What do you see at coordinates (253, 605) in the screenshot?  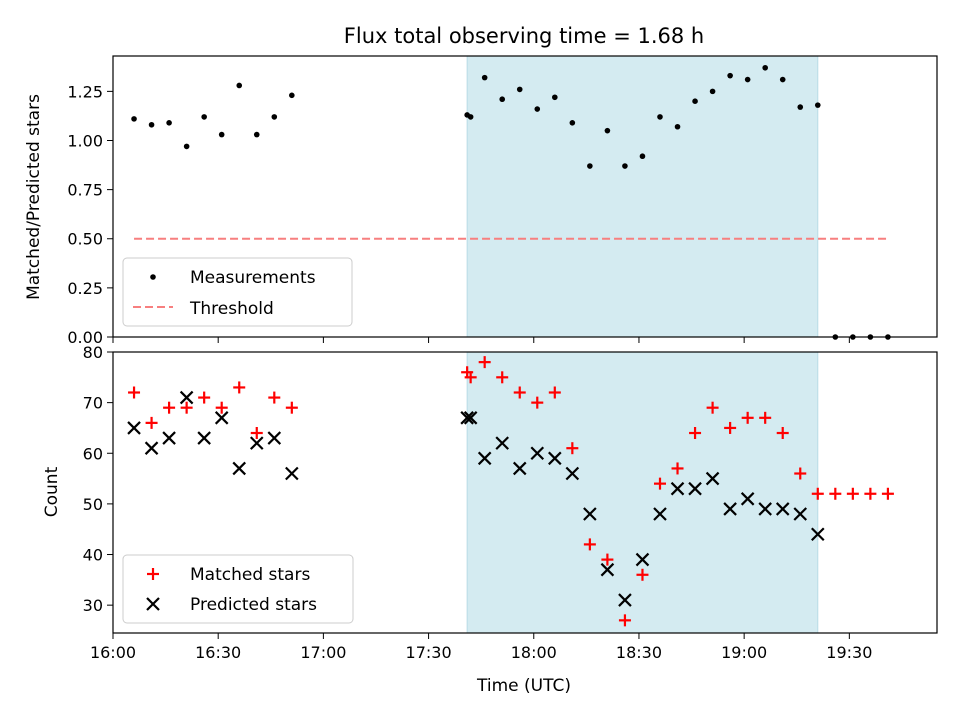 I see `legend-predicted-stars-label: Predicted stars` at bounding box center [253, 605].